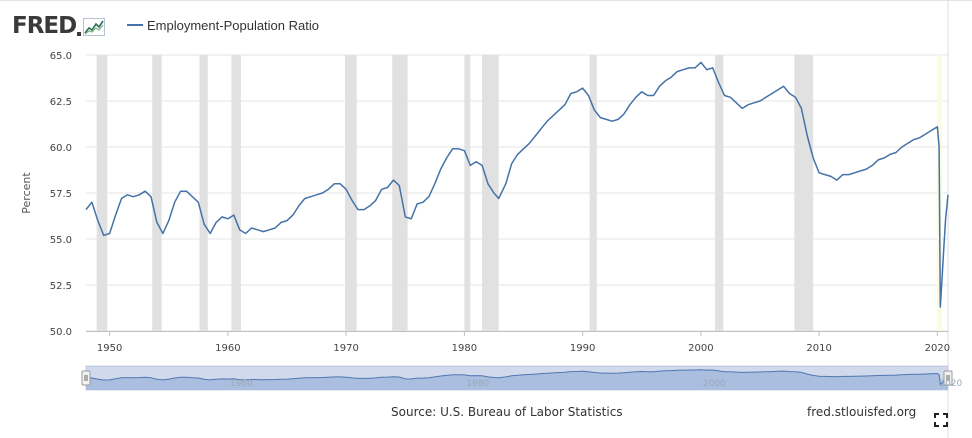  I want to click on navigator-tick-label: 2020, so click(950, 384).